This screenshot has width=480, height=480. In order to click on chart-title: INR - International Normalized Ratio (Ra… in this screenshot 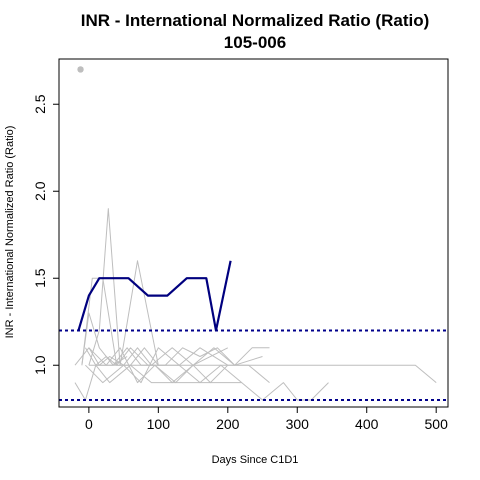, I will do `click(255, 20)`.